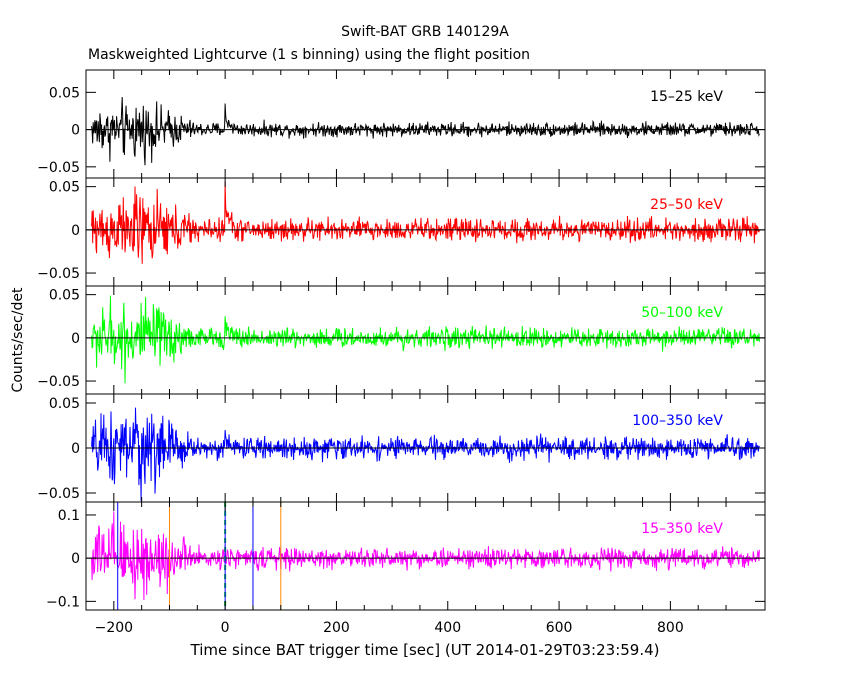 The height and width of the screenshot is (680, 850). I want to click on y-tick-label-2-1: 0, so click(75, 339).